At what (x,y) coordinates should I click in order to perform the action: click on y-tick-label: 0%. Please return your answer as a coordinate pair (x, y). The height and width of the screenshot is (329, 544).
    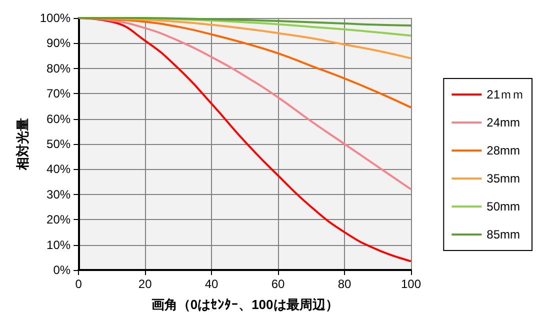
    Looking at the image, I should click on (62, 270).